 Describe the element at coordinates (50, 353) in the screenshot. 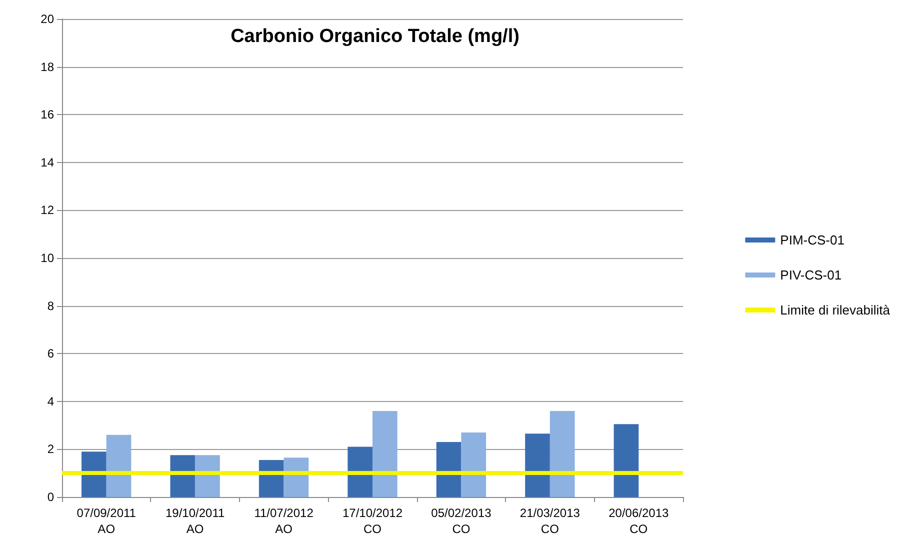

I see `y-tick-label: 6` at that location.